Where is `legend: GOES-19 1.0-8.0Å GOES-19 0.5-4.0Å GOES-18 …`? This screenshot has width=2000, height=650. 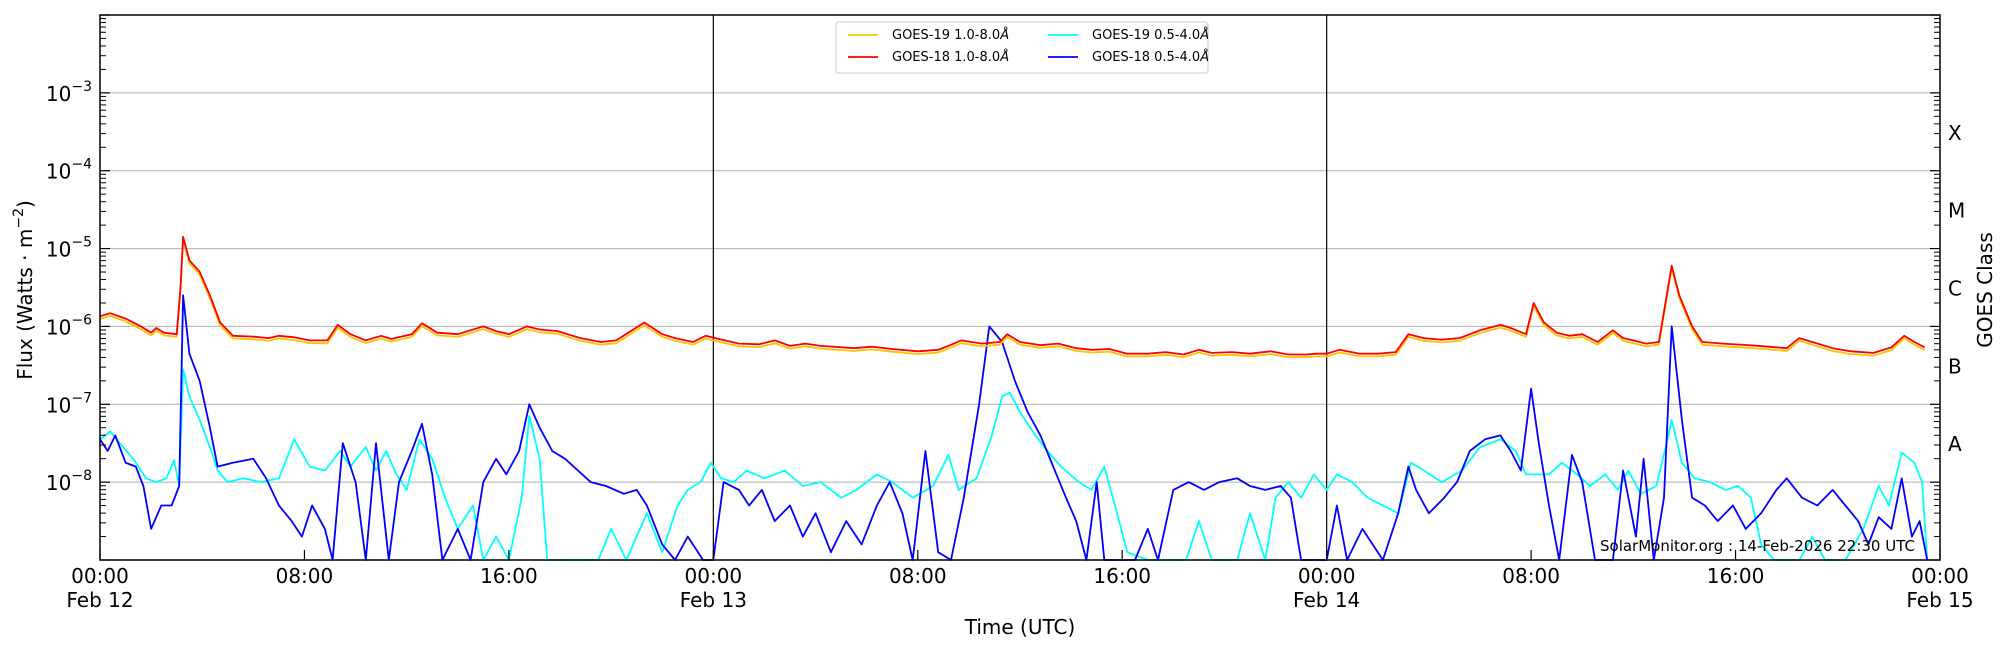
legend: GOES-19 1.0-8.0Å GOES-19 0.5-4.0Å GOES-18 … is located at coordinates (1022, 47).